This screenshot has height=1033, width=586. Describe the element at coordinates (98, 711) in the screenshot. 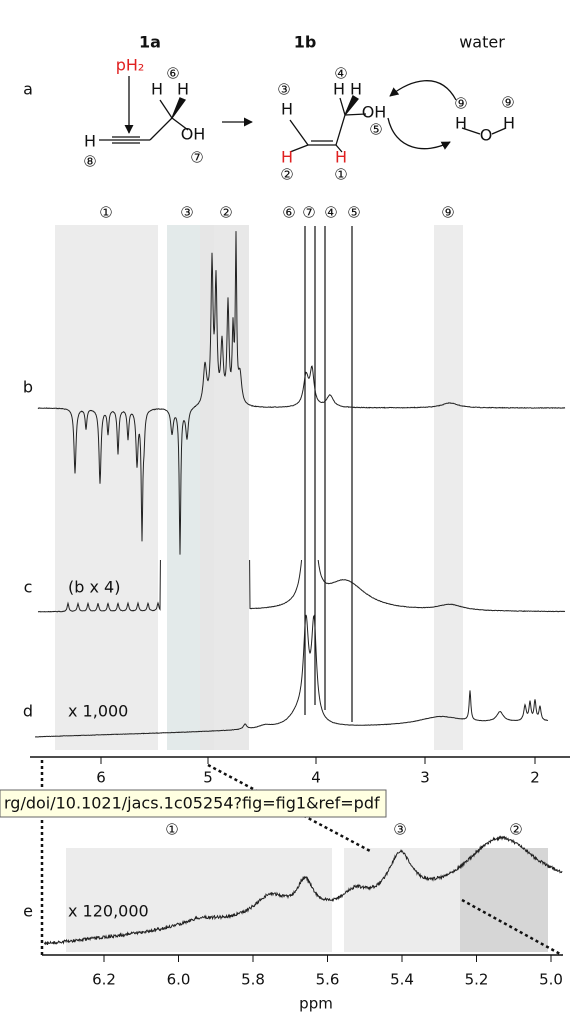

I see `trace-note: x 1,000` at that location.